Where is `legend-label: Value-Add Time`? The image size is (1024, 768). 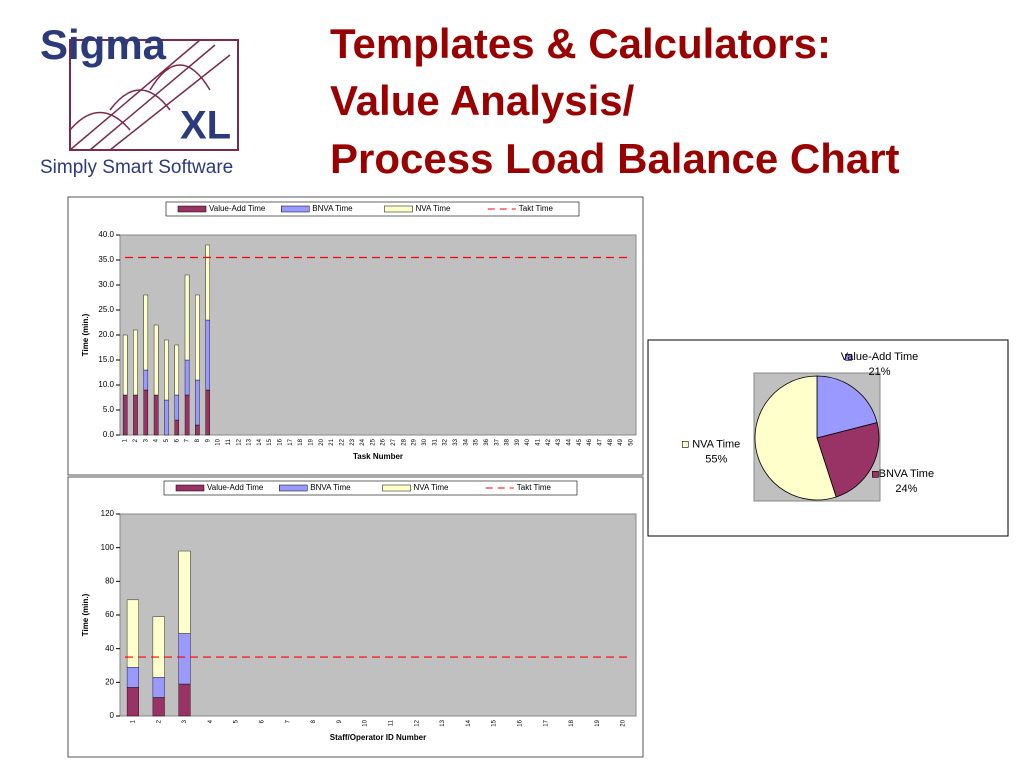
legend-label: Value-Add Time is located at coordinates (235, 487).